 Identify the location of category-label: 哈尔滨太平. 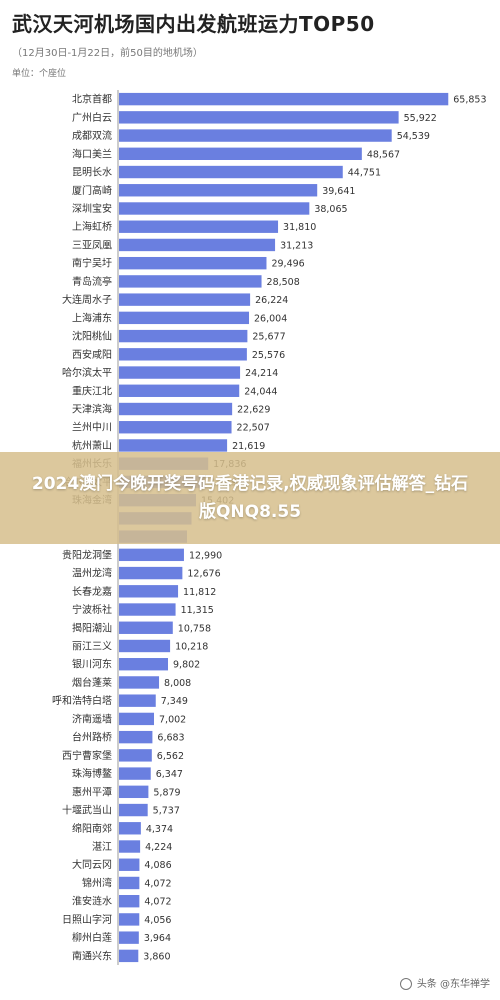
(87, 372).